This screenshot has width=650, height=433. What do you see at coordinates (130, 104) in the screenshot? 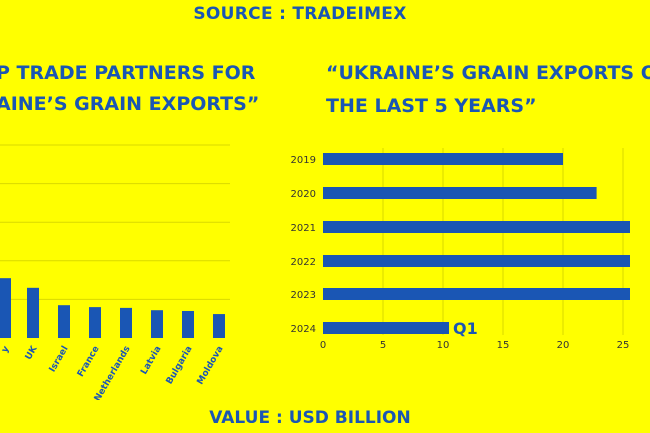
I see `left-chart-title-line-2: AINE’S GRAIN EXPORTS”` at bounding box center [130, 104].